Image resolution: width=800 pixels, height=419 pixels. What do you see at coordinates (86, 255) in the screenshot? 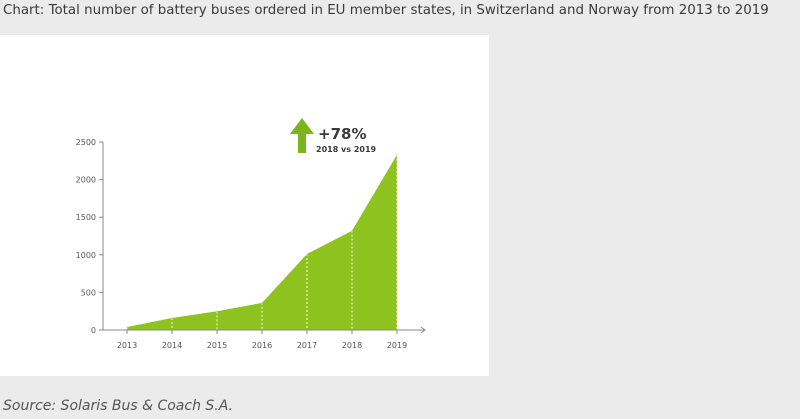
I see `y-tick-label-1000: 1000` at bounding box center [86, 255].